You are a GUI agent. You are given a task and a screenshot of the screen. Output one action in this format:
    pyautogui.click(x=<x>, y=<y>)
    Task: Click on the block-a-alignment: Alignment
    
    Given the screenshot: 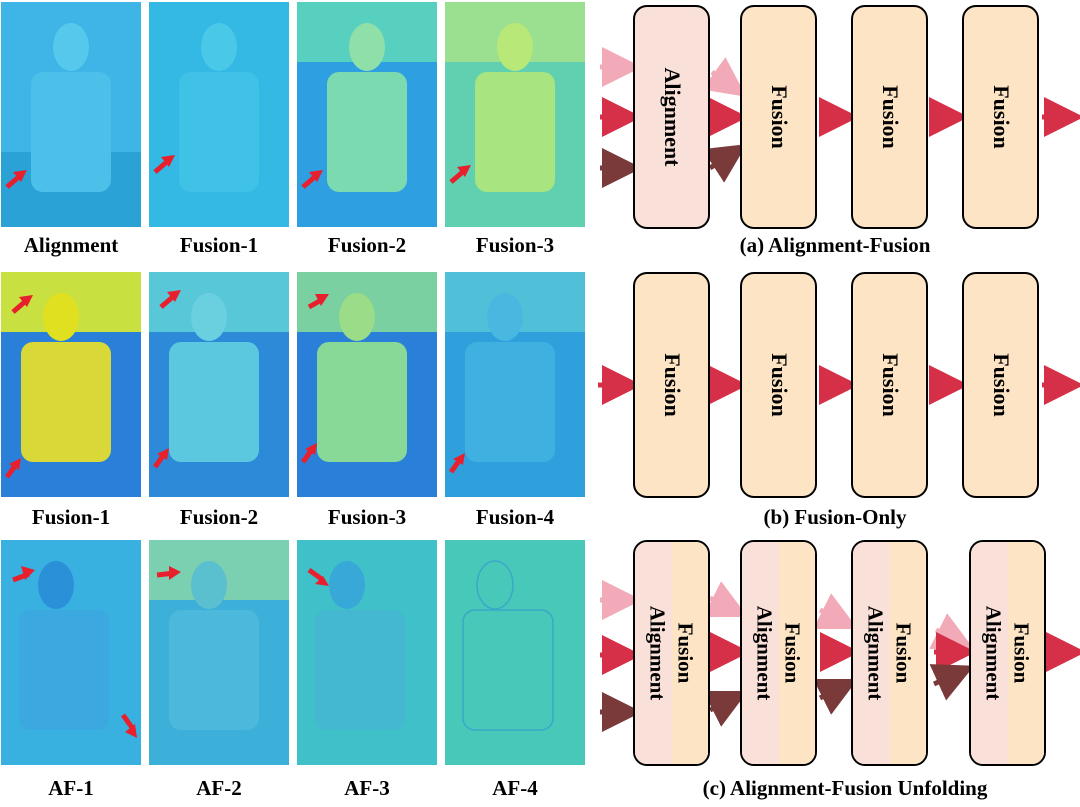 What is the action you would take?
    pyautogui.click(x=671, y=117)
    